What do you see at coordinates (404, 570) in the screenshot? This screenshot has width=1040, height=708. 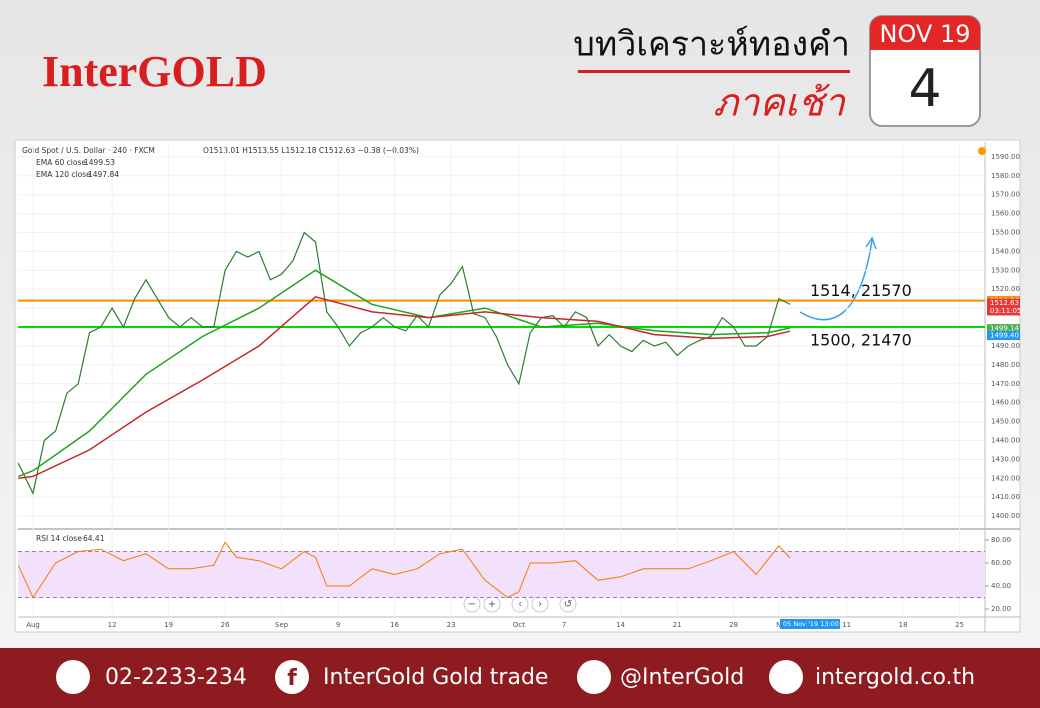 I see `rsi-line` at bounding box center [404, 570].